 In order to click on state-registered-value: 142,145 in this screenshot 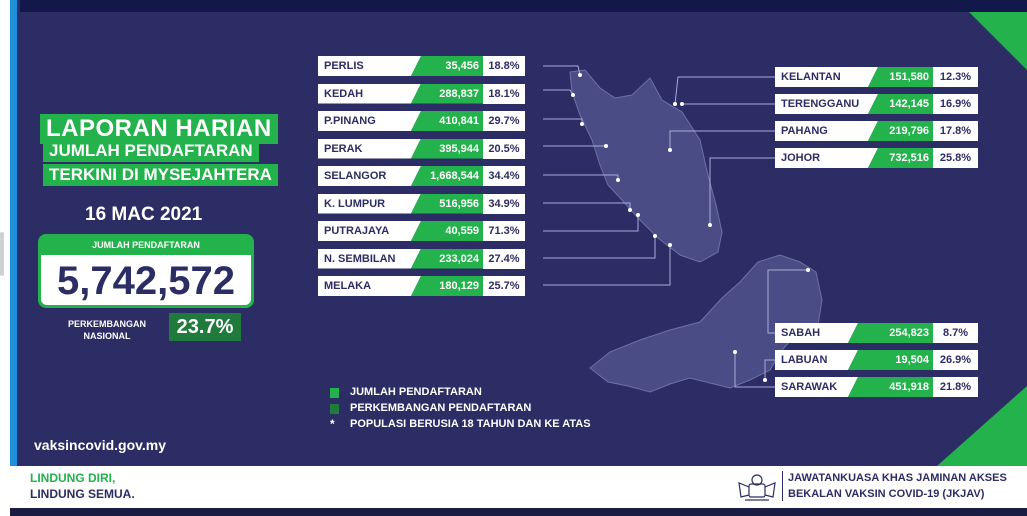, I will do `click(900, 104)`.